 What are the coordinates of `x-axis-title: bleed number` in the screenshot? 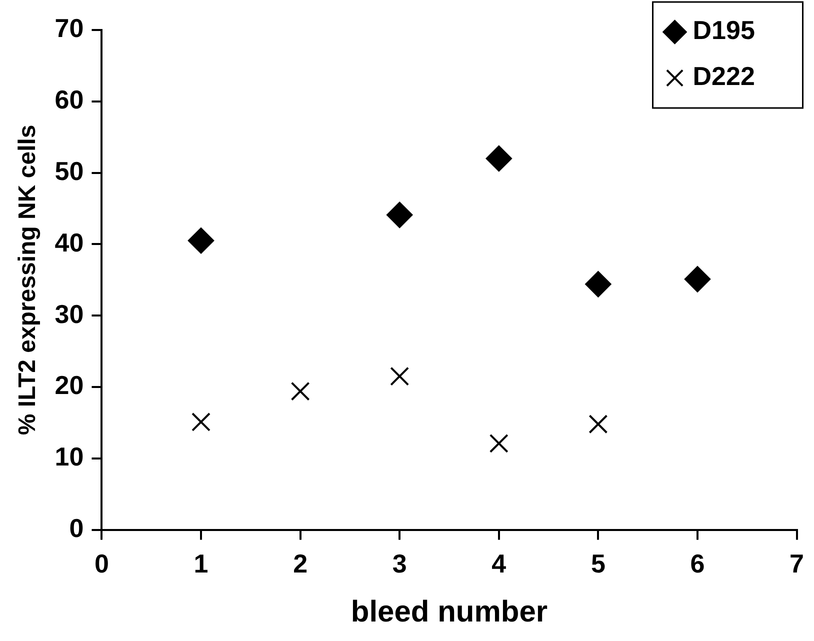 It's located at (449, 611).